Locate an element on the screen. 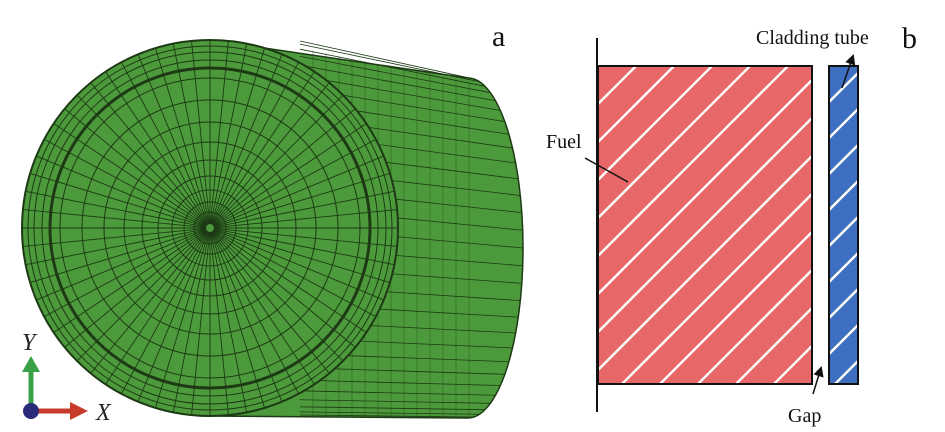 Image resolution: width=945 pixels, height=432 pixels. fuel-leader is located at coordinates (606, 170).